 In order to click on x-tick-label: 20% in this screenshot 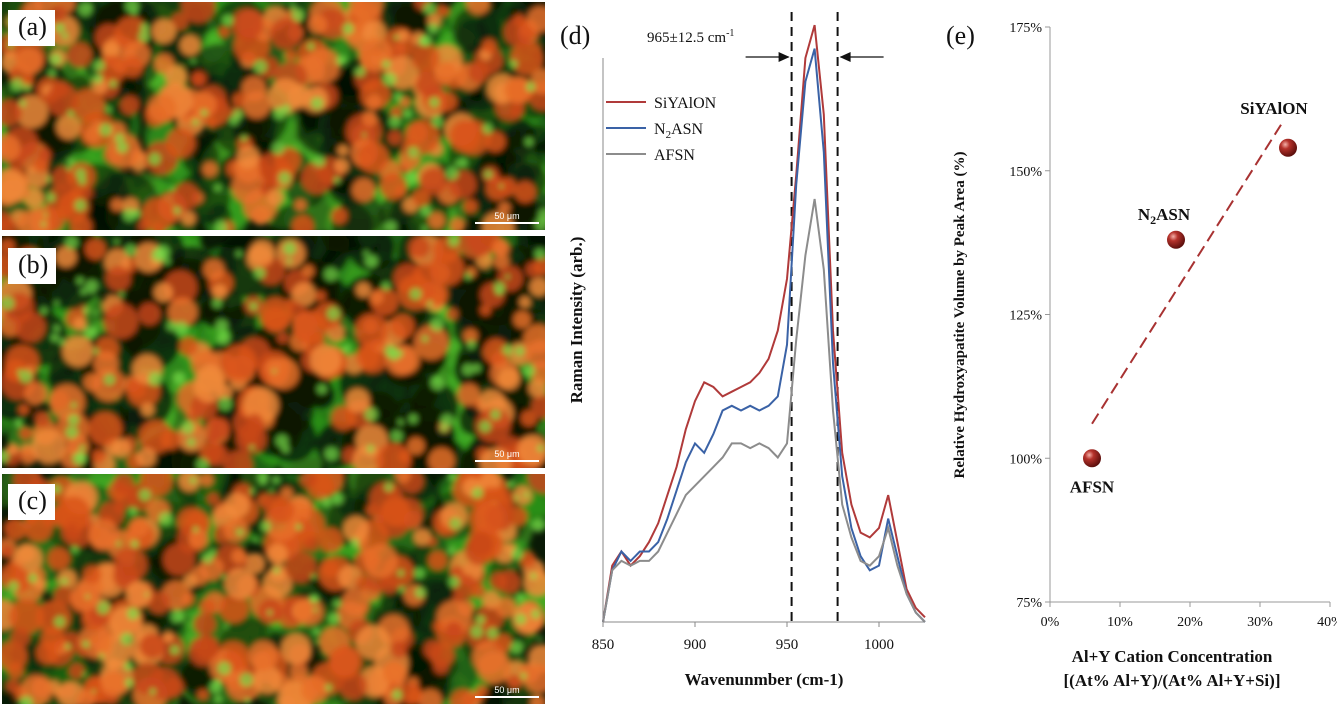, I will do `click(1190, 622)`.